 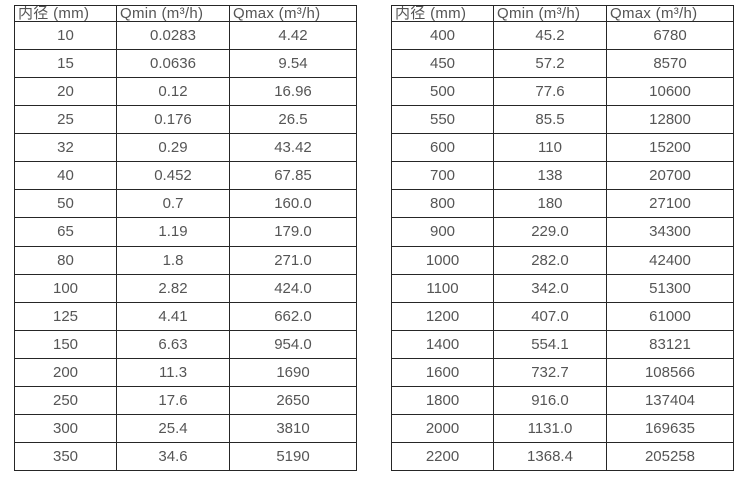 I want to click on cell: 65, so click(x=65, y=232).